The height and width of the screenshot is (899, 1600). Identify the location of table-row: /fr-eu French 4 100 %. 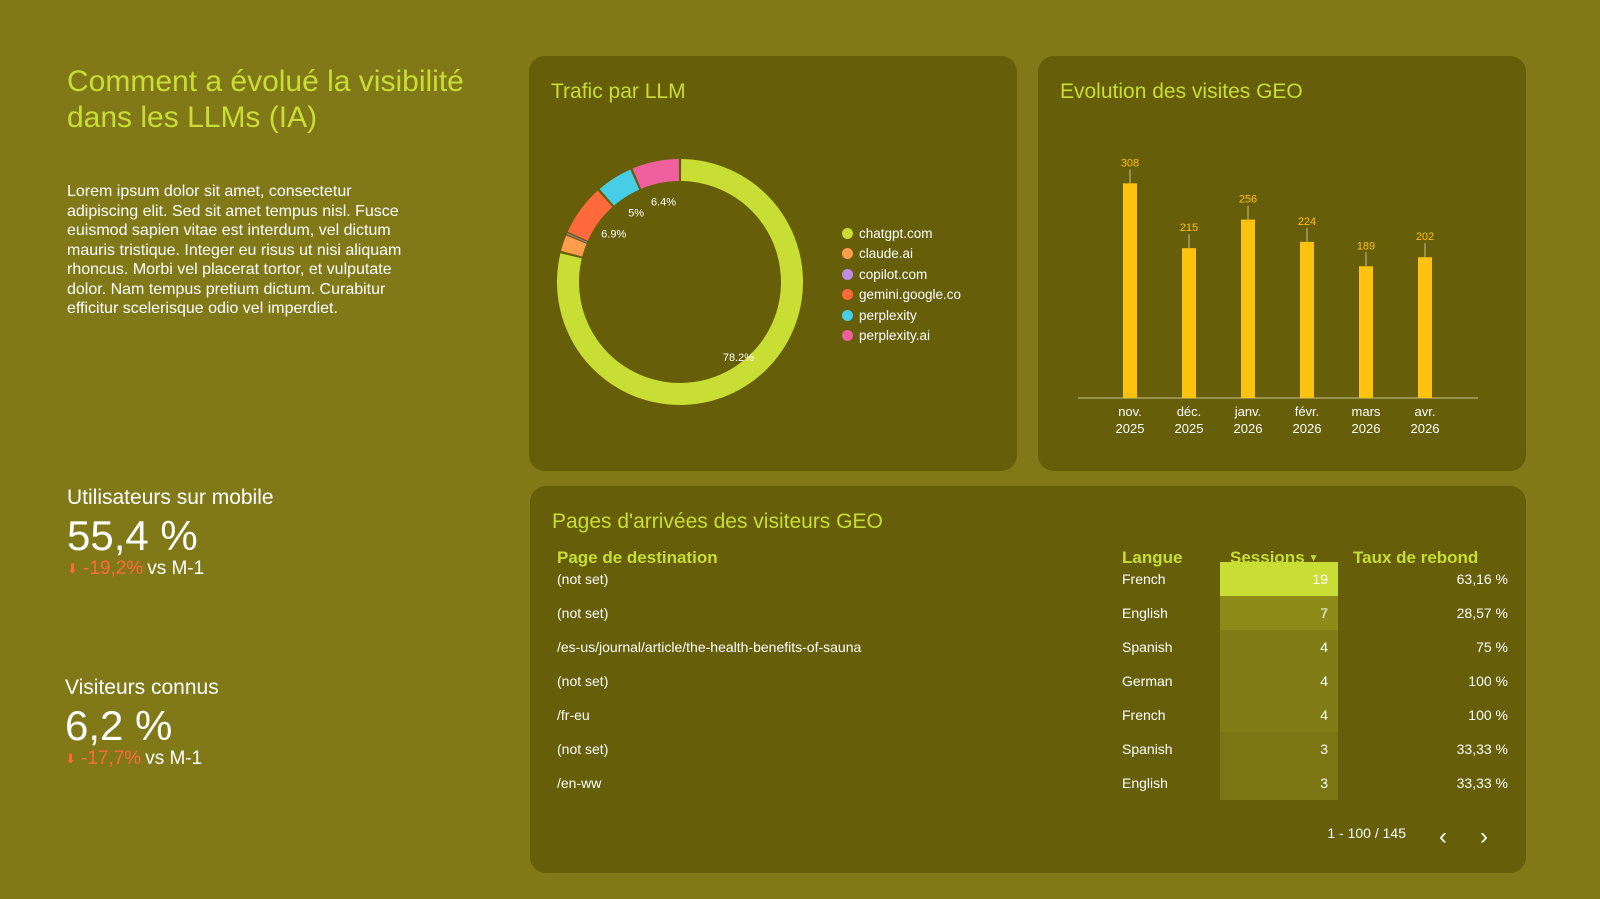
(1028, 715).